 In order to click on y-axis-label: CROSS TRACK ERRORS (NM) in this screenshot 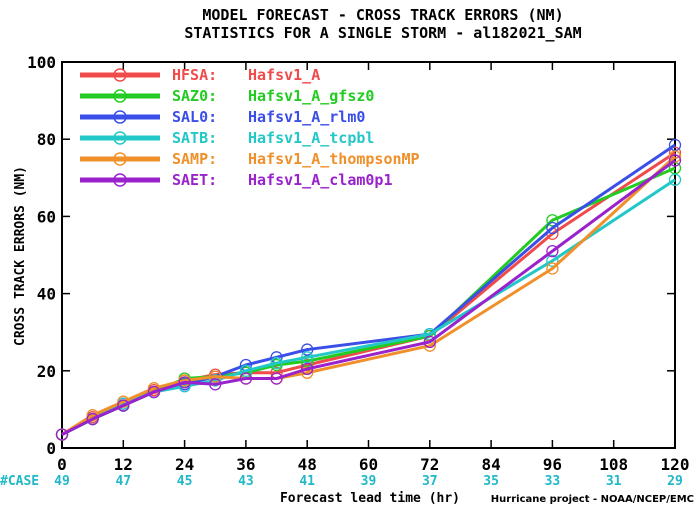, I will do `click(20, 256)`.